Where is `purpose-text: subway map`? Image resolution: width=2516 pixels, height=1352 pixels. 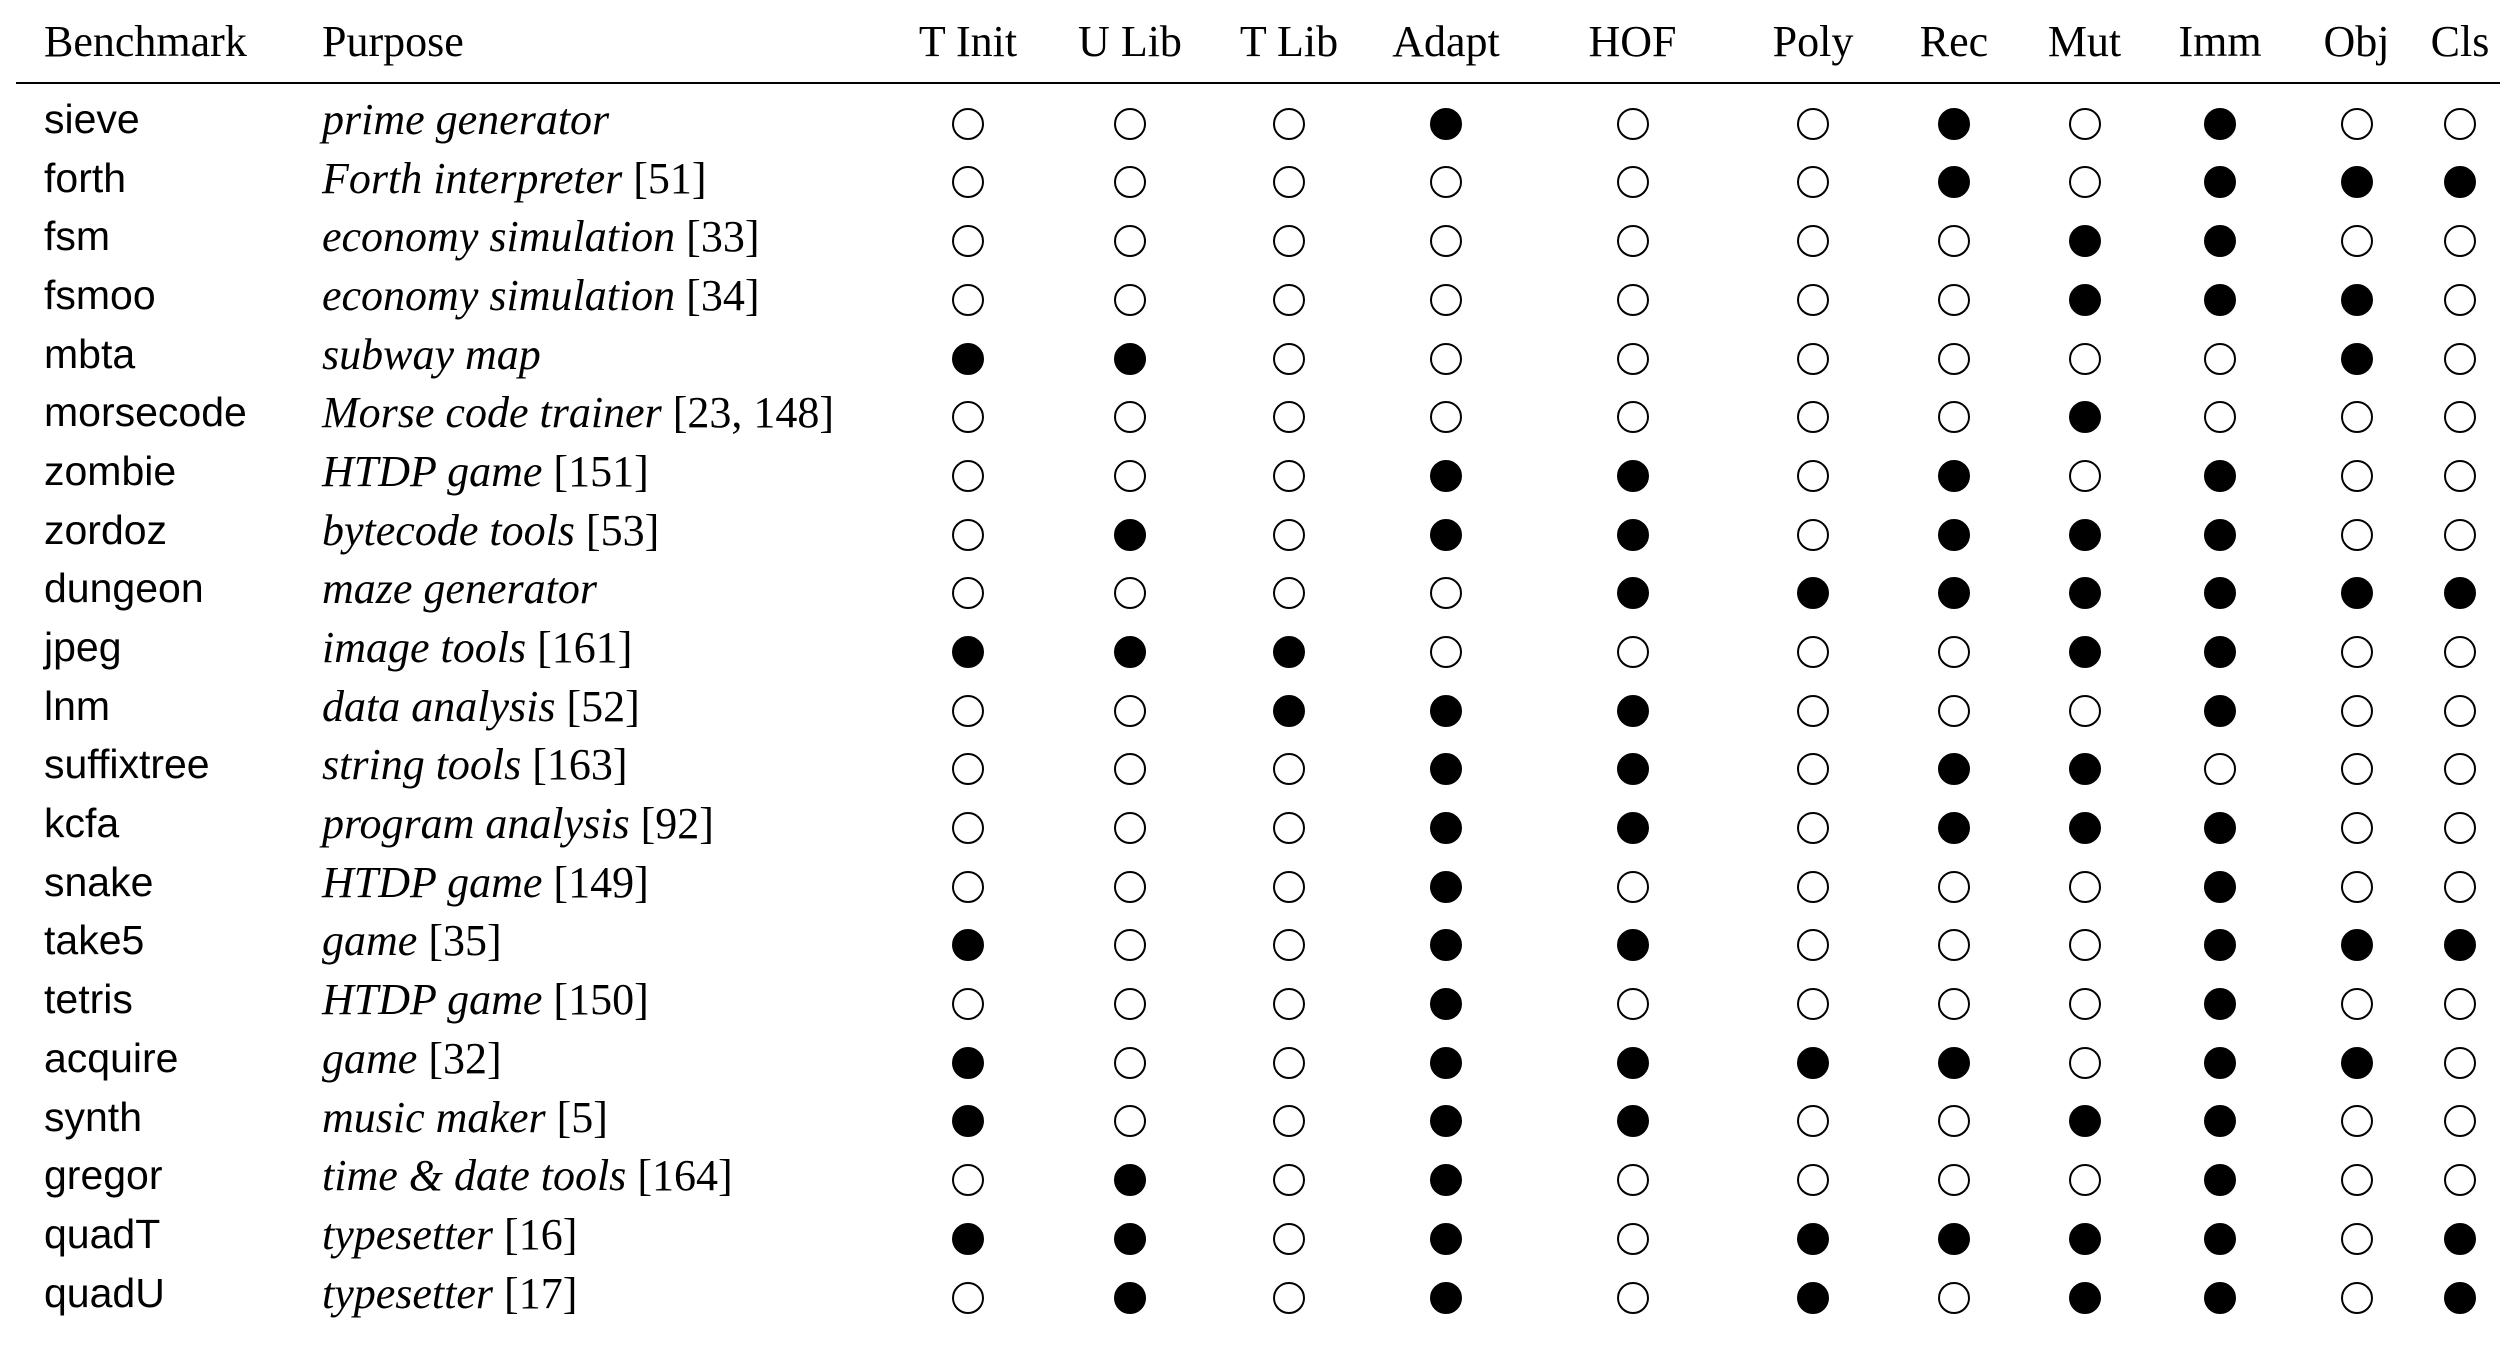
purpose-text: subway map is located at coordinates (431, 354).